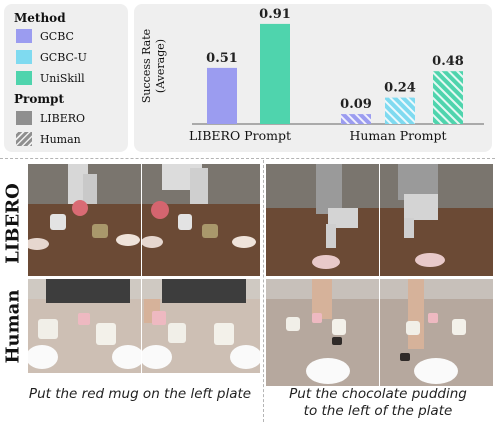  What do you see at coordinates (24, 36) in the screenshot?
I see `legend-swatch-gcbc` at bounding box center [24, 36].